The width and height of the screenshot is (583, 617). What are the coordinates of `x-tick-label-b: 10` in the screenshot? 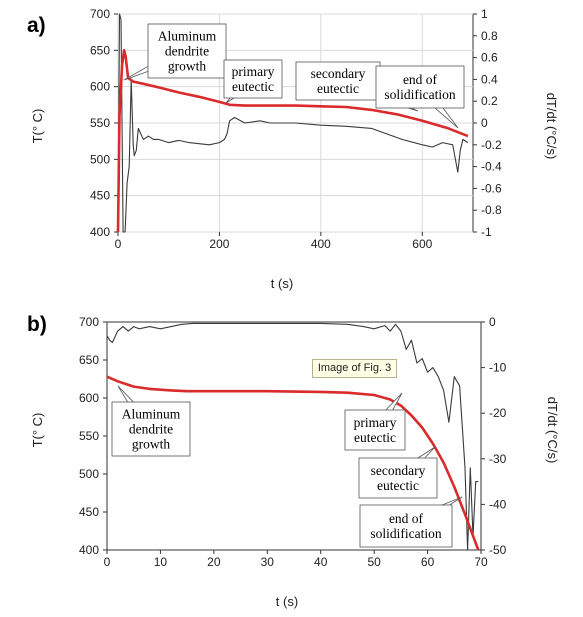 It's located at (161, 562).